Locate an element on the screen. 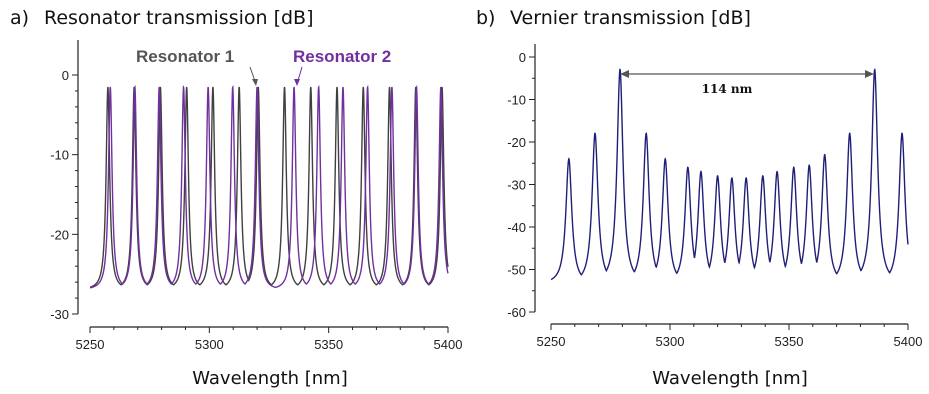 The height and width of the screenshot is (394, 929). a-x-tick-label: 5300 is located at coordinates (209, 344).